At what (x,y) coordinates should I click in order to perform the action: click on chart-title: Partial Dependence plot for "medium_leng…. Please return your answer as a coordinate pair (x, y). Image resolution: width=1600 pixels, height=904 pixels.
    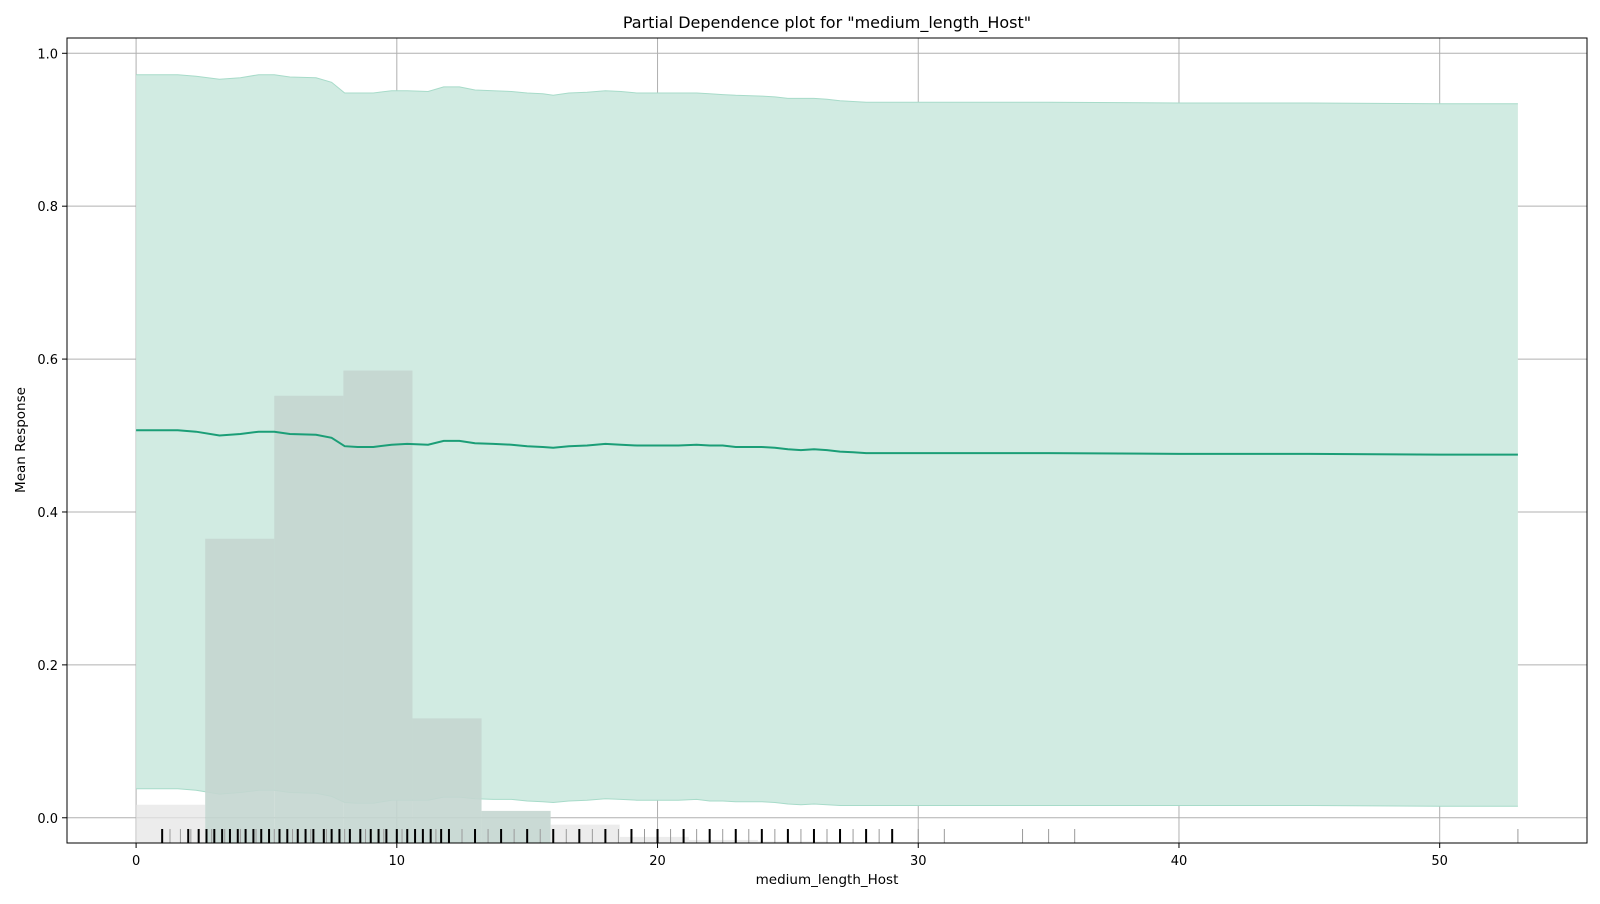
    Looking at the image, I should click on (827, 23).